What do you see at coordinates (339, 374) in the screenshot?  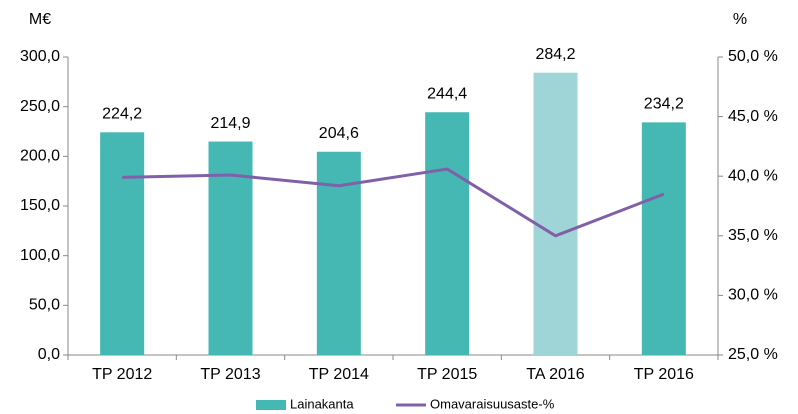 I see `x-tick-label: TP 2014` at bounding box center [339, 374].